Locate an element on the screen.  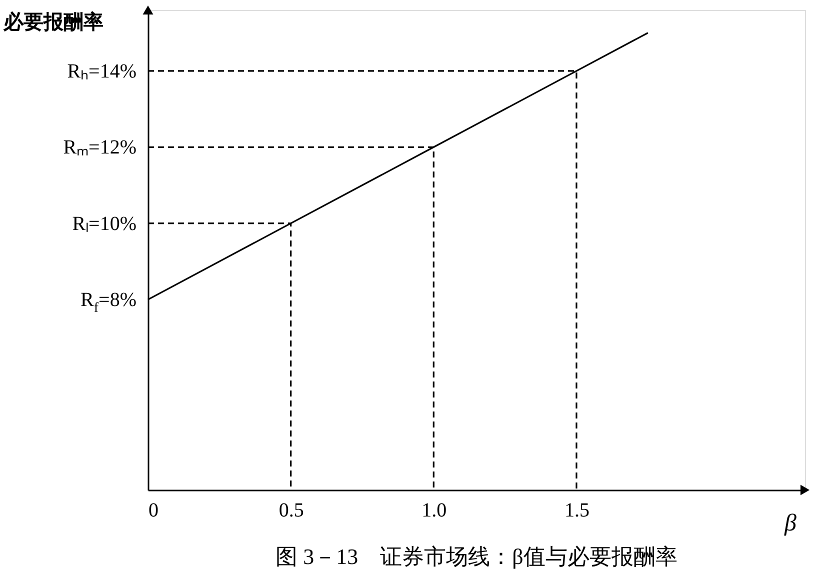
x-tick-label: 0 is located at coordinates (153, 511).